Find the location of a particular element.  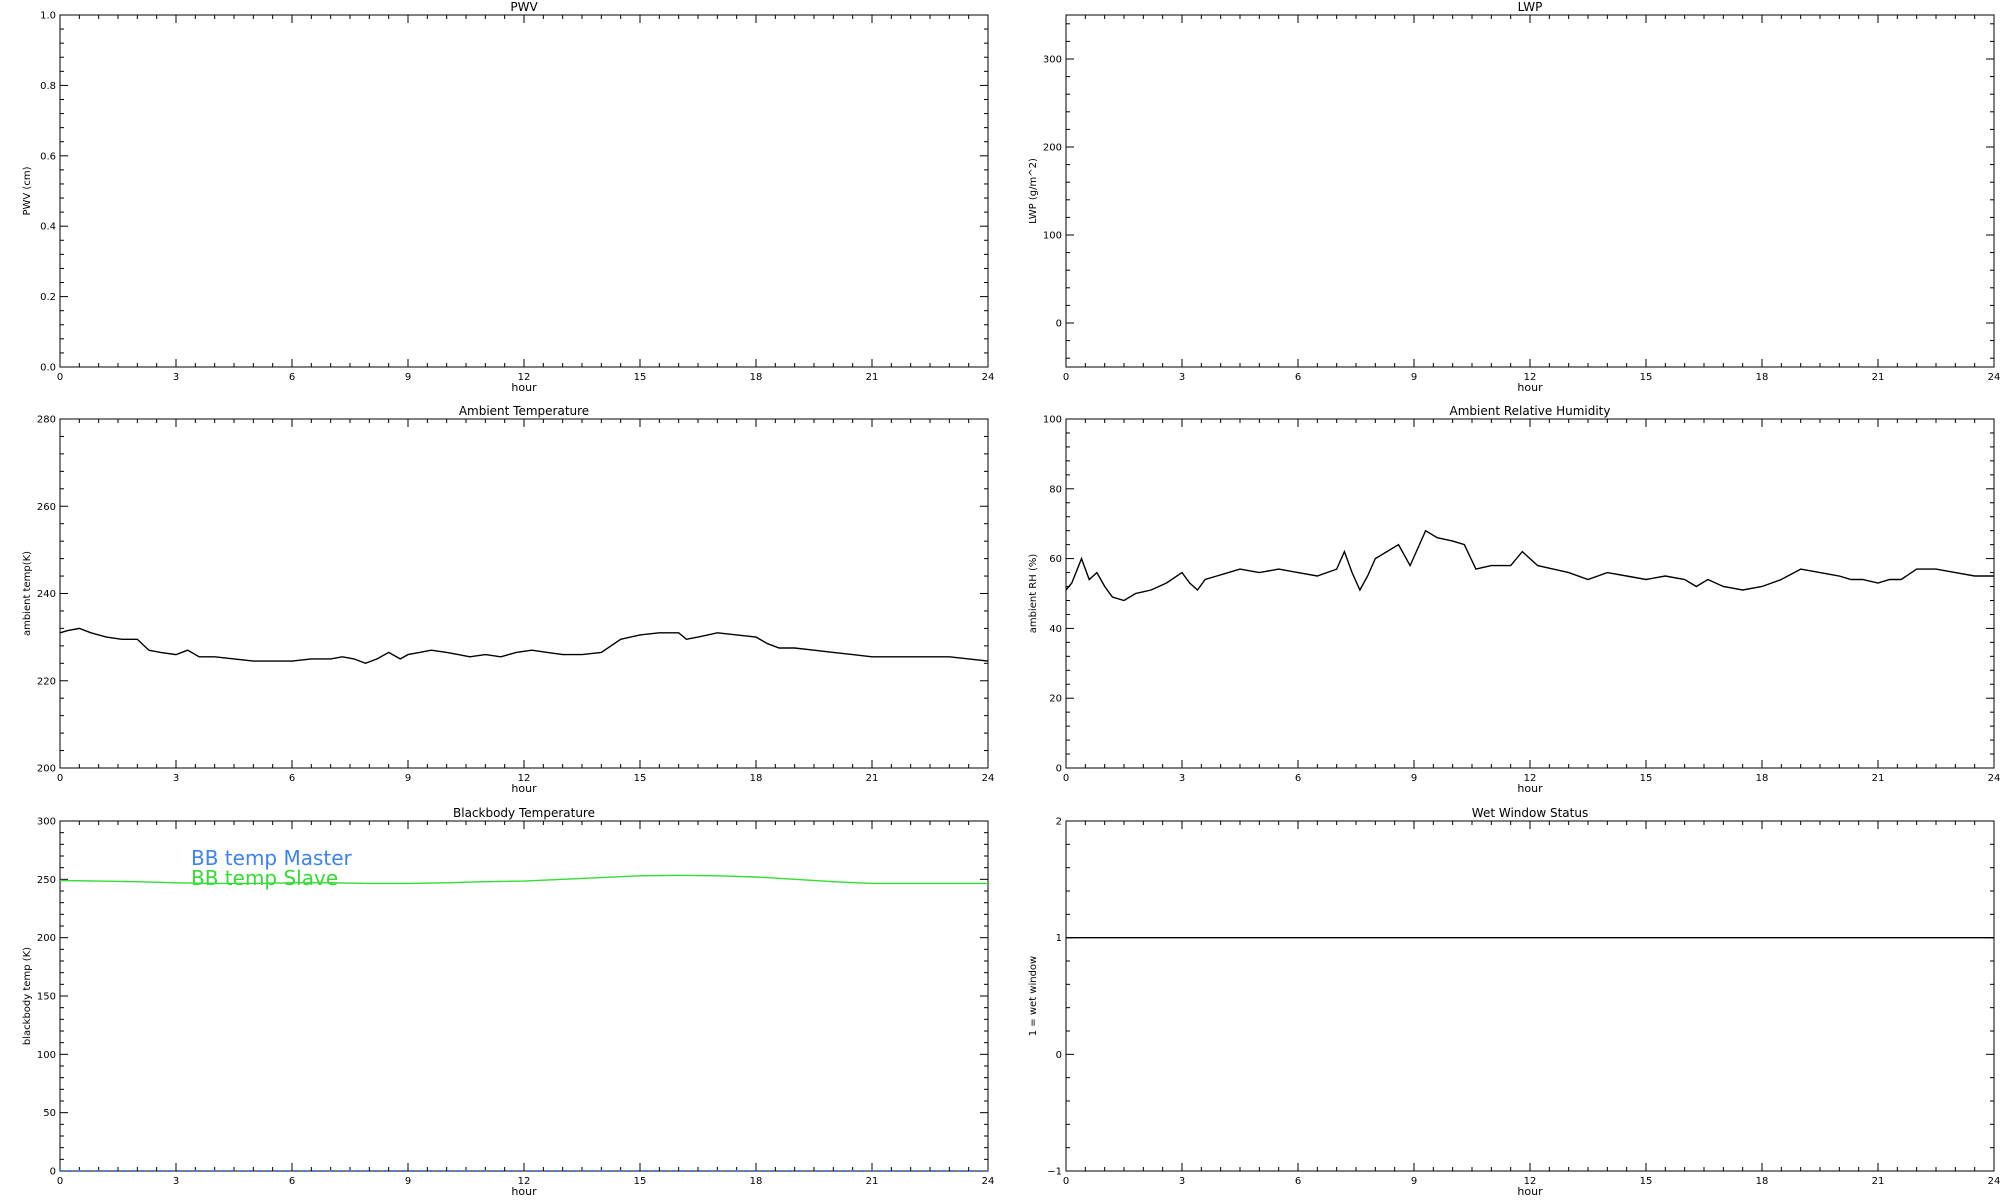

legend-entry: BB temp Master is located at coordinates (272, 858).